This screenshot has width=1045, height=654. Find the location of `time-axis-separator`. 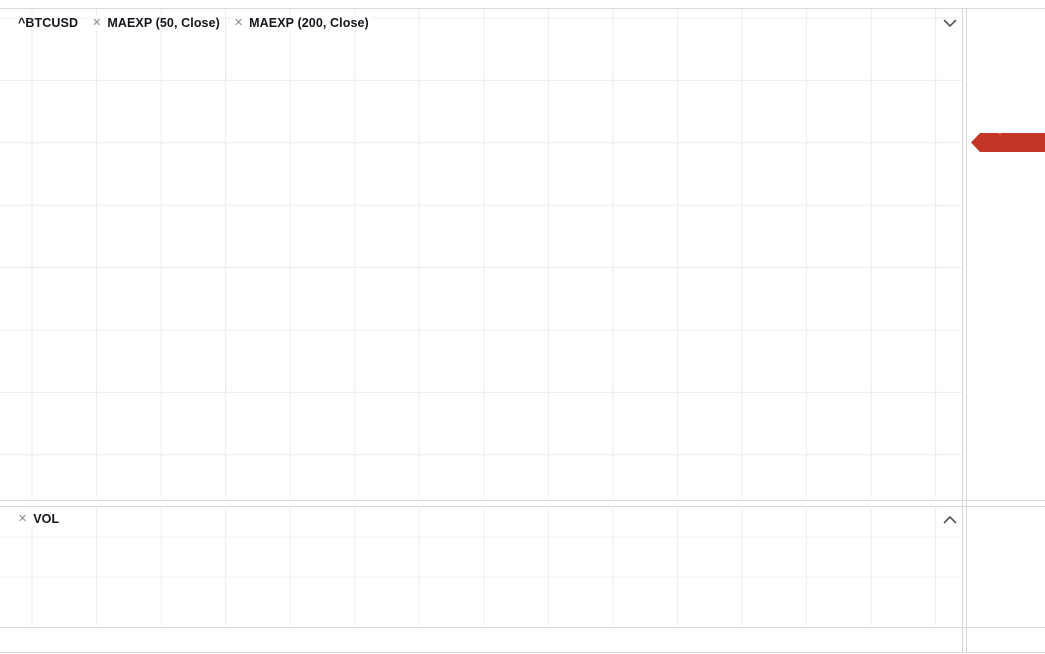

time-axis-separator is located at coordinates (522, 627).